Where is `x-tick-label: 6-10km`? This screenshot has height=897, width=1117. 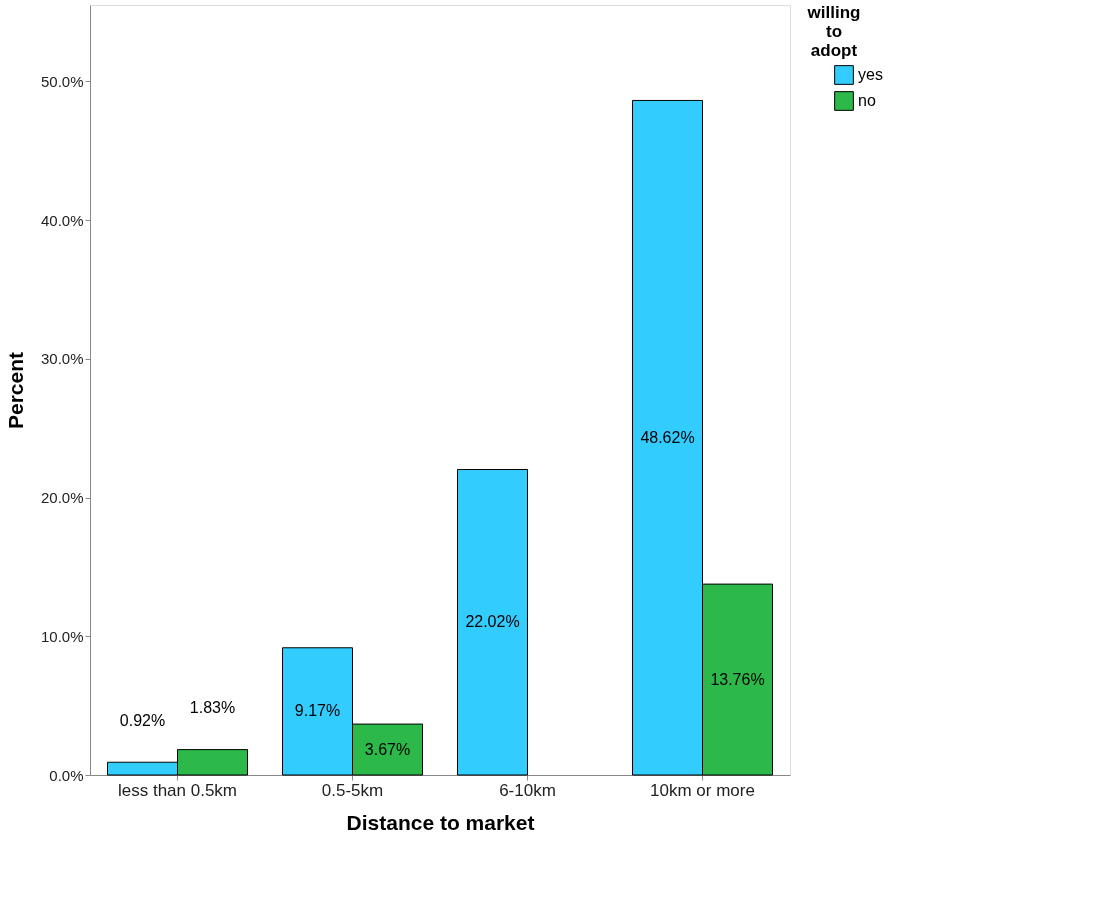 x-tick-label: 6-10km is located at coordinates (527, 790).